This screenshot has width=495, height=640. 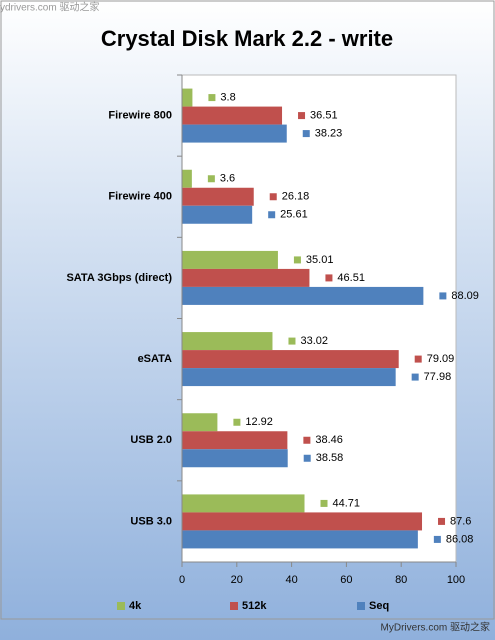 What do you see at coordinates (347, 503) in the screenshot?
I see `value-label: 44.71` at bounding box center [347, 503].